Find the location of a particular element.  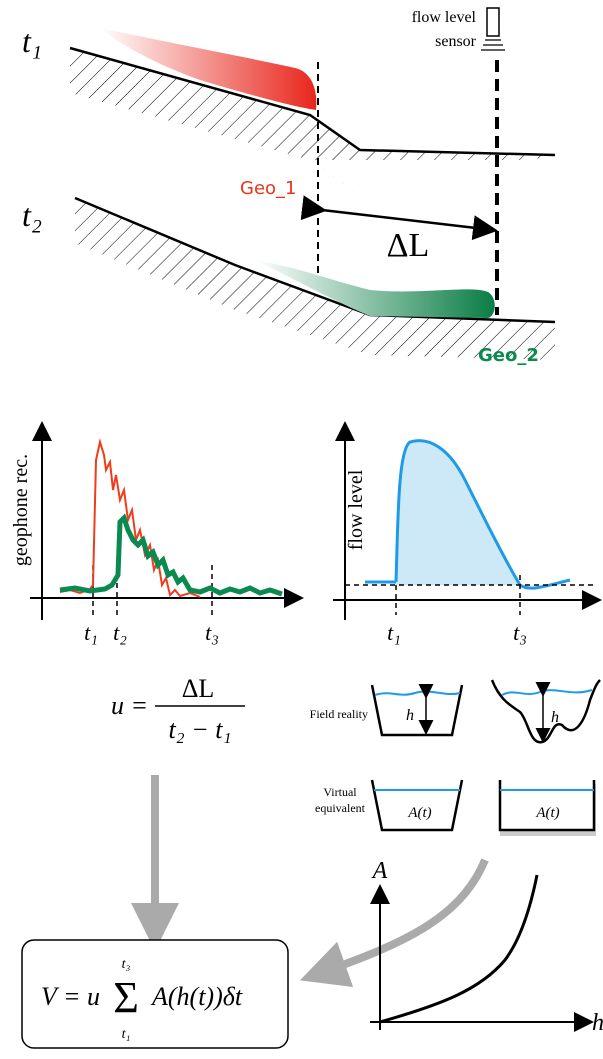

time-label: t₂ is located at coordinates (32, 215).